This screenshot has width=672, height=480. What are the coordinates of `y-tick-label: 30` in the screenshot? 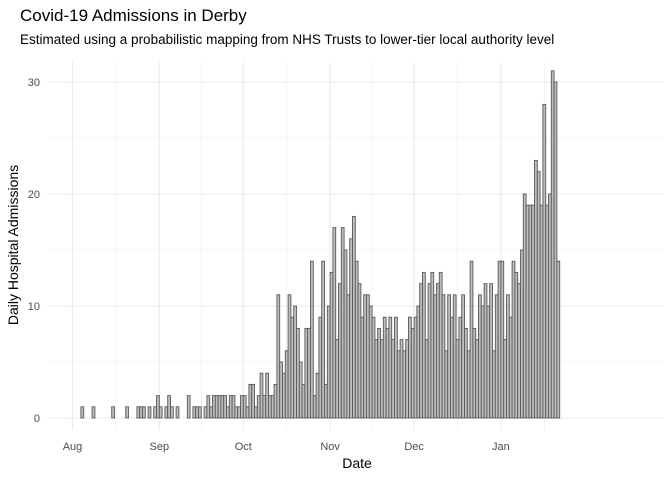 It's located at (34, 83).